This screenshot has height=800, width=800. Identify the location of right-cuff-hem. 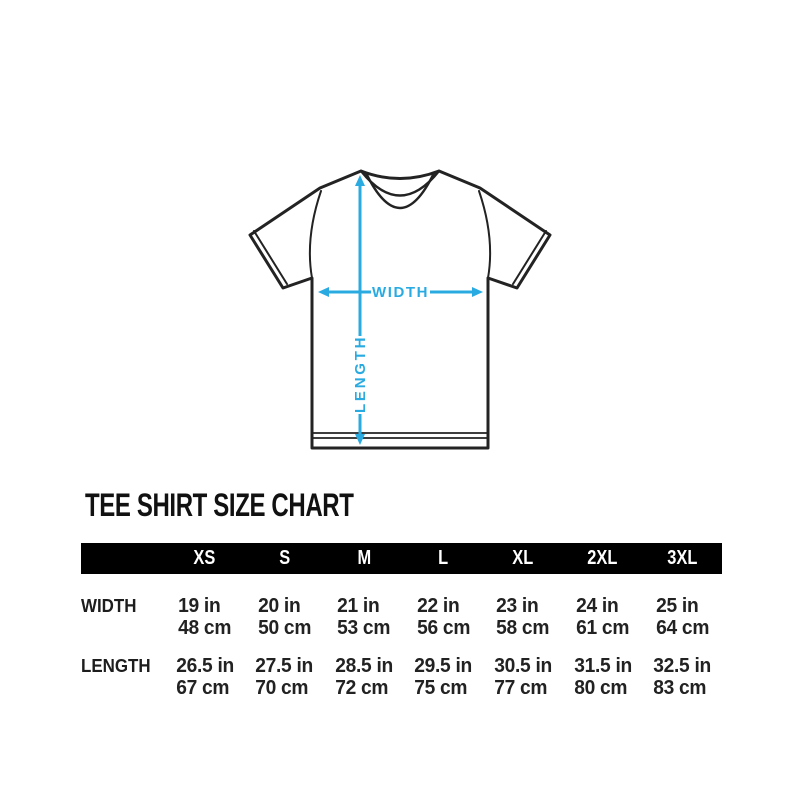
(529, 257).